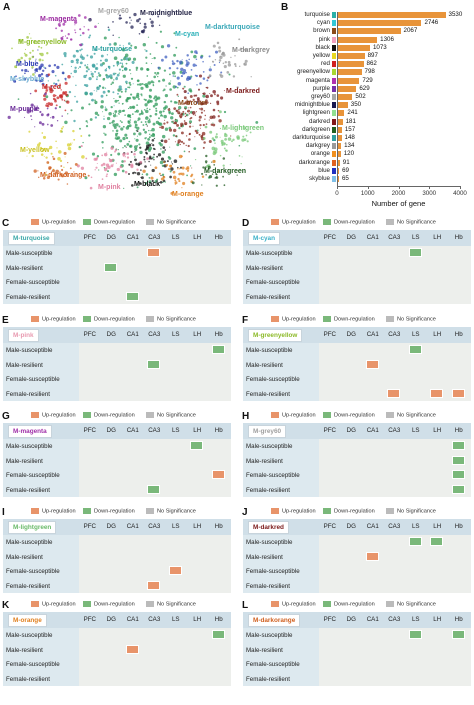 The height and width of the screenshot is (705, 474). What do you see at coordinates (285, 7) in the screenshot?
I see `panel-label-b: B` at bounding box center [285, 7].